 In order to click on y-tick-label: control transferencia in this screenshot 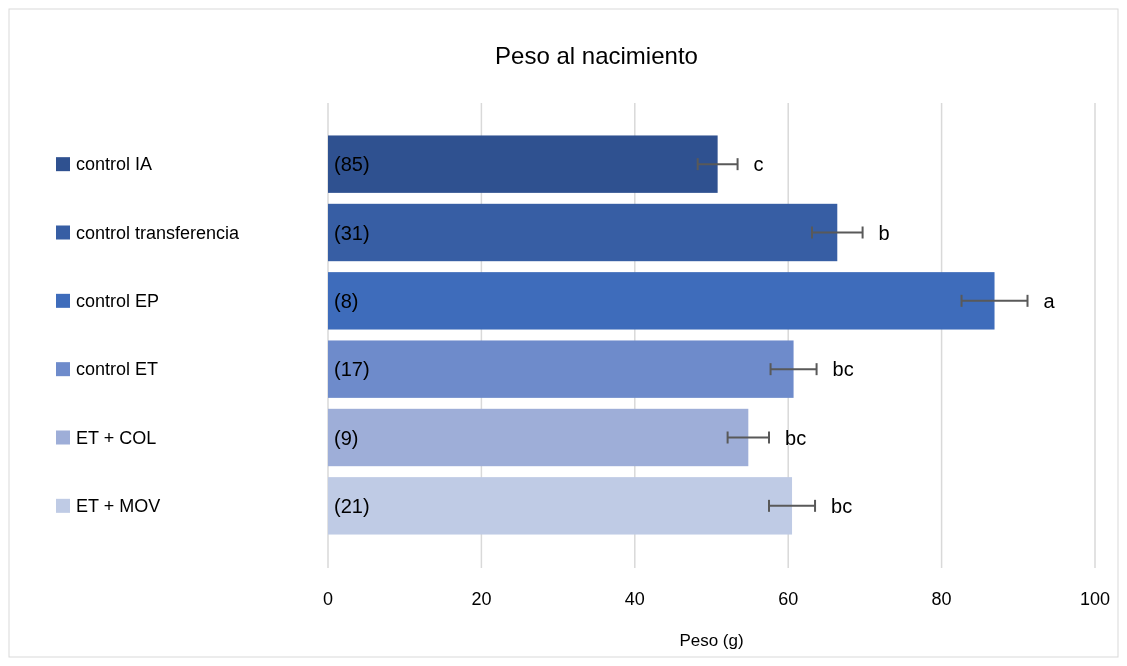, I will do `click(158, 232)`.